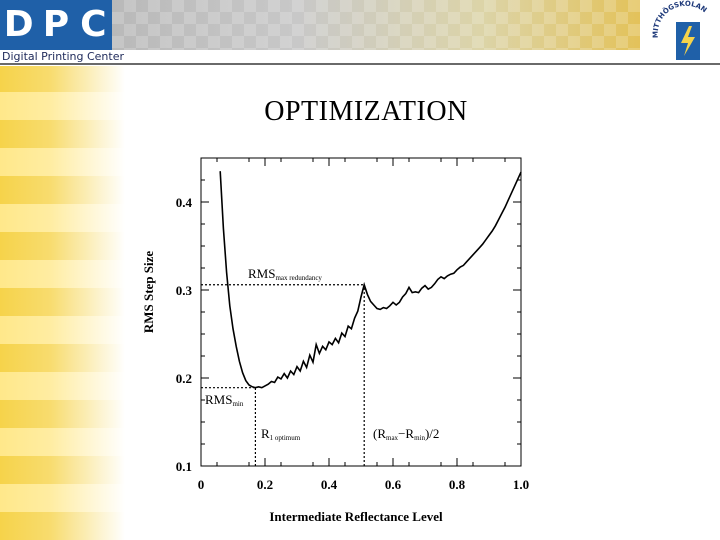 The height and width of the screenshot is (540, 720). What do you see at coordinates (298, 278) in the screenshot?
I see `annotation-rms-max-sub: max redundancy` at bounding box center [298, 278].